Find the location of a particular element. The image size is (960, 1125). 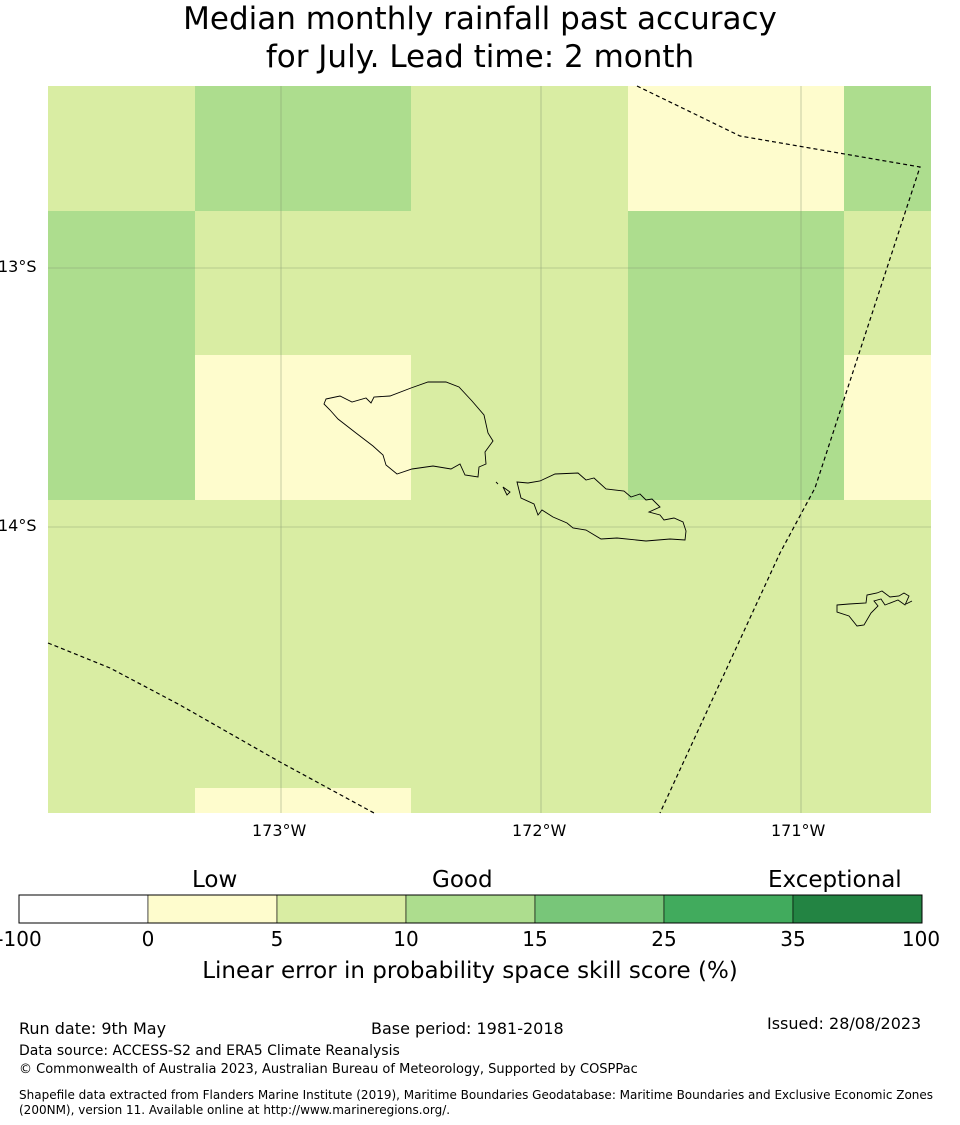

island-manono is located at coordinates (506, 491).